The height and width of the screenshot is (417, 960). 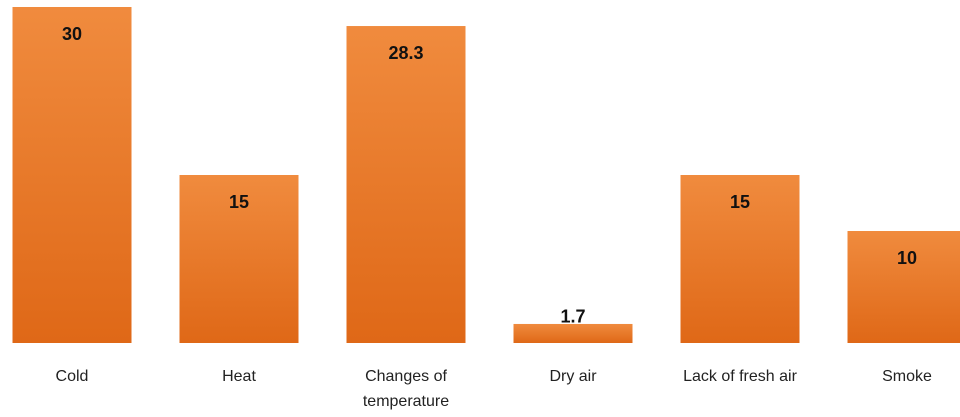 What do you see at coordinates (406, 389) in the screenshot?
I see `x-tick-label: Changes of temperature` at bounding box center [406, 389].